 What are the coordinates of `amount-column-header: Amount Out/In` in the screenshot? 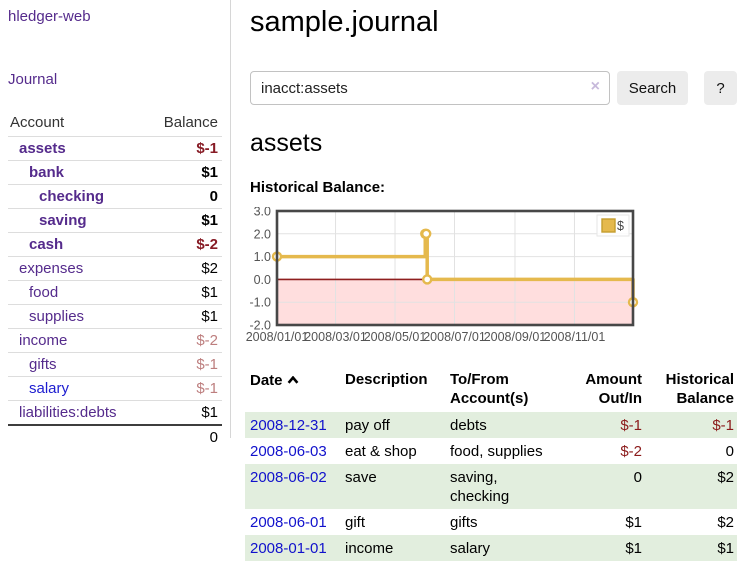 It's located at (613, 389).